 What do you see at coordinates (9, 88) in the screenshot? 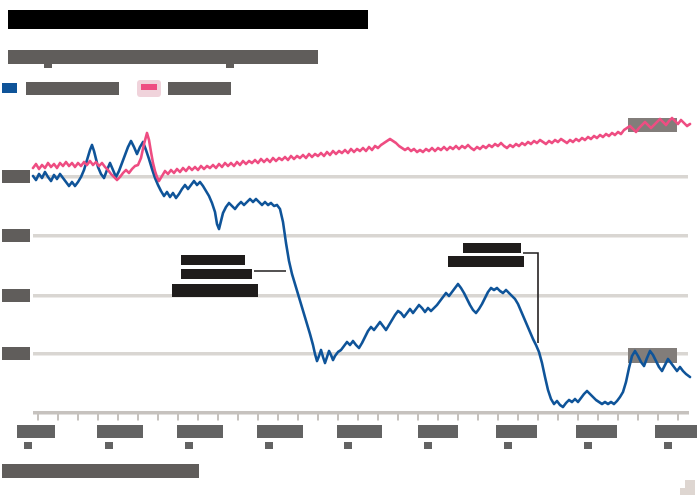
I see `blue-series-legend-swatch` at bounding box center [9, 88].